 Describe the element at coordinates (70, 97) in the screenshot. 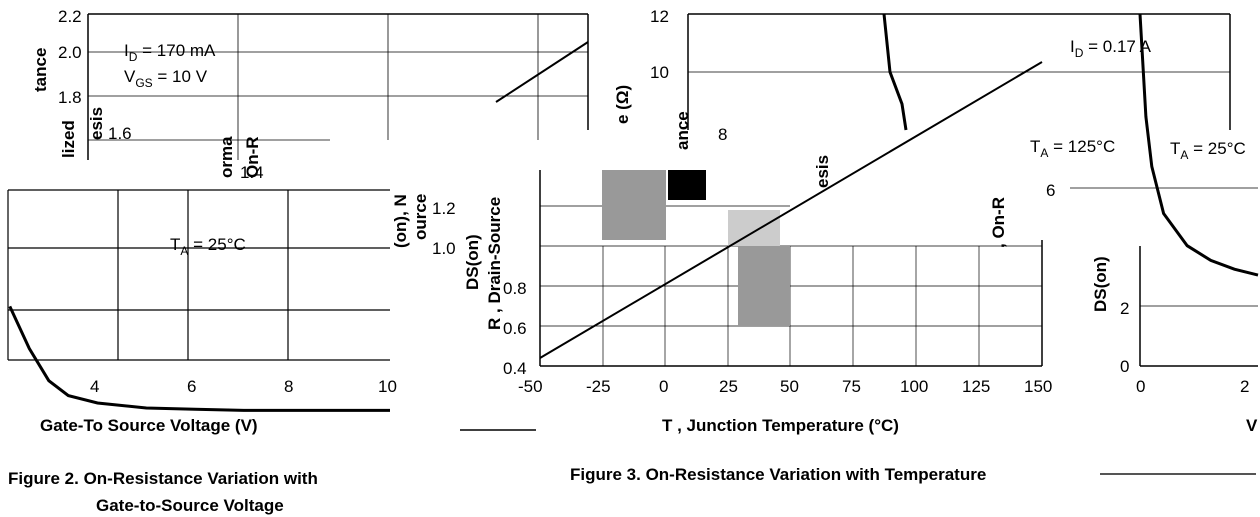

I see `chart1-ytick: 1.8` at that location.